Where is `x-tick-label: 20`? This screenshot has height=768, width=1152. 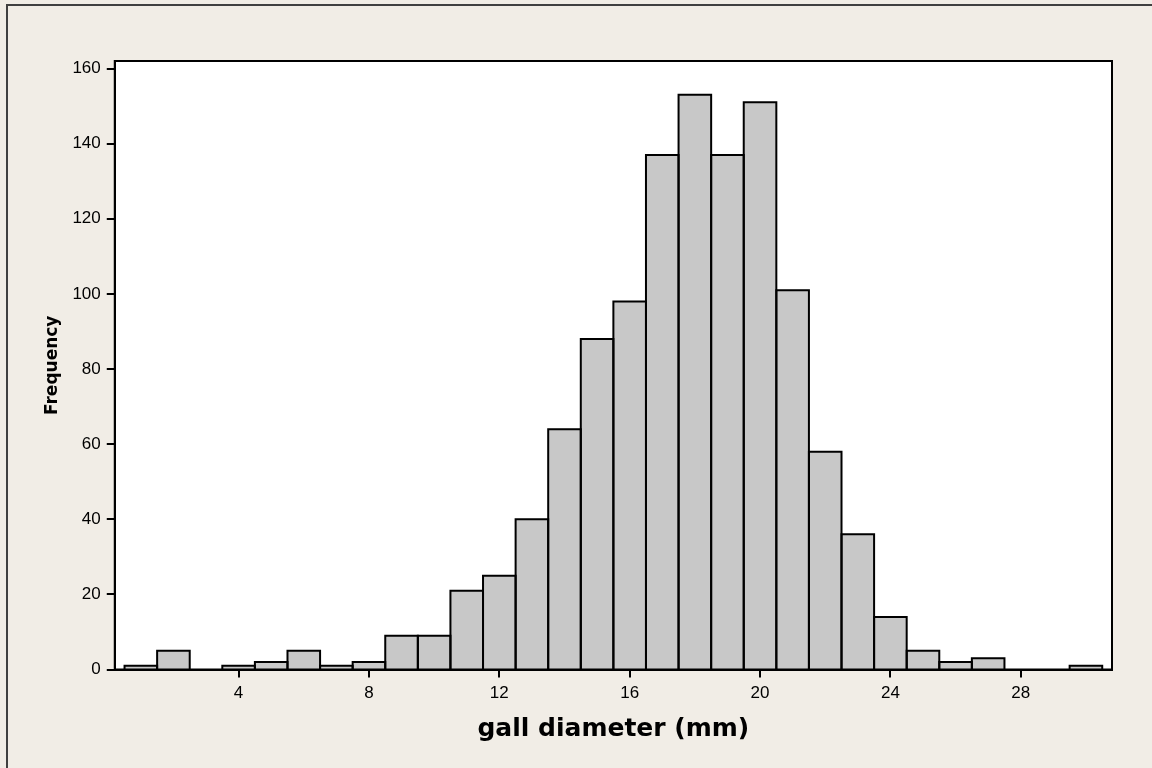 x-tick-label: 20 is located at coordinates (760, 693).